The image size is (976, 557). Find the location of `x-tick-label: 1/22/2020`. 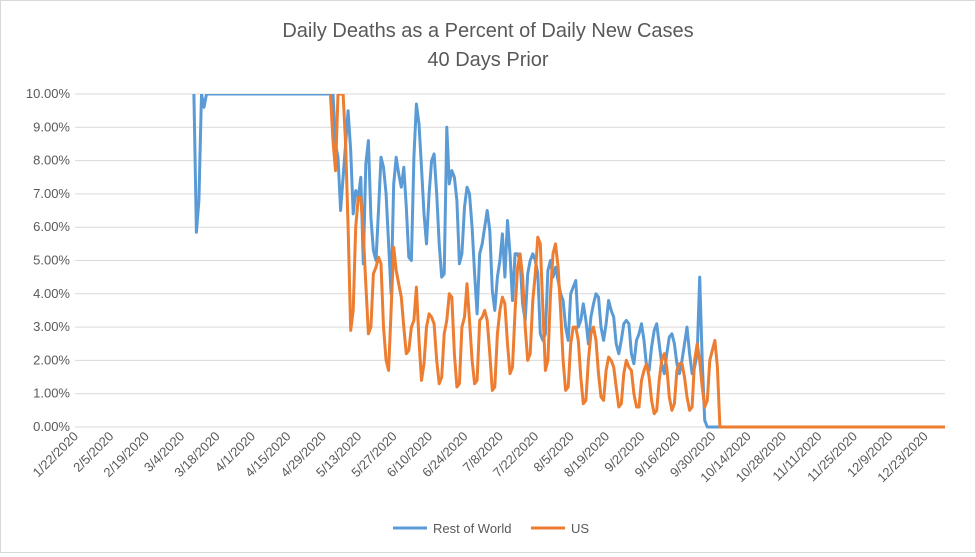

x-tick-label: 1/22/2020 is located at coordinates (56, 455).